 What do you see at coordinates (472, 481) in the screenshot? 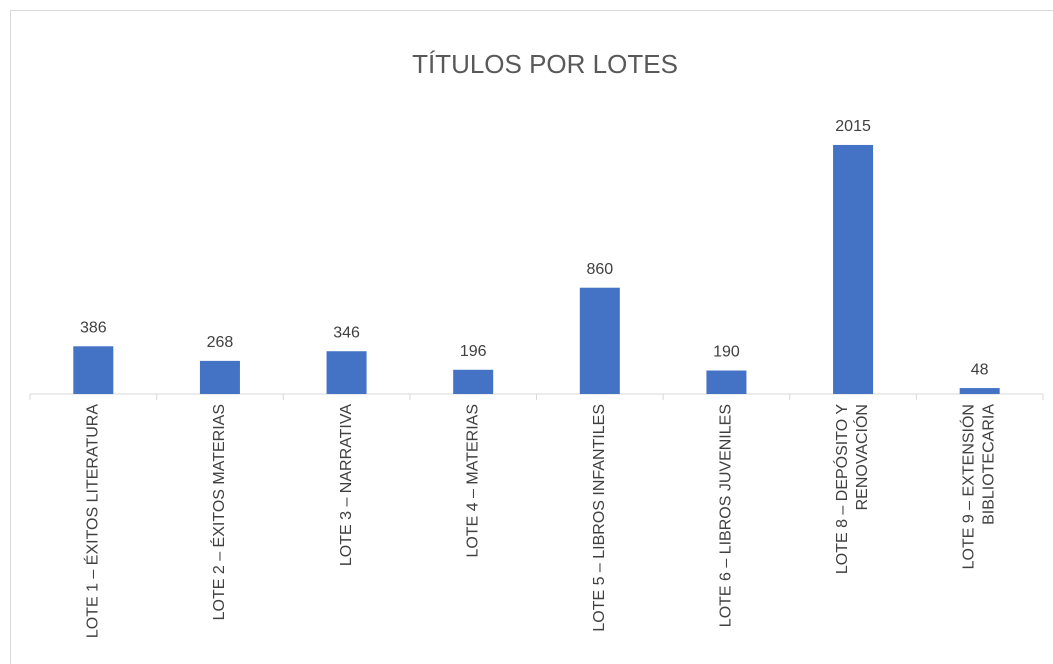
I see `x-tick-label: LOTE 4 – MATERIAS` at bounding box center [472, 481].